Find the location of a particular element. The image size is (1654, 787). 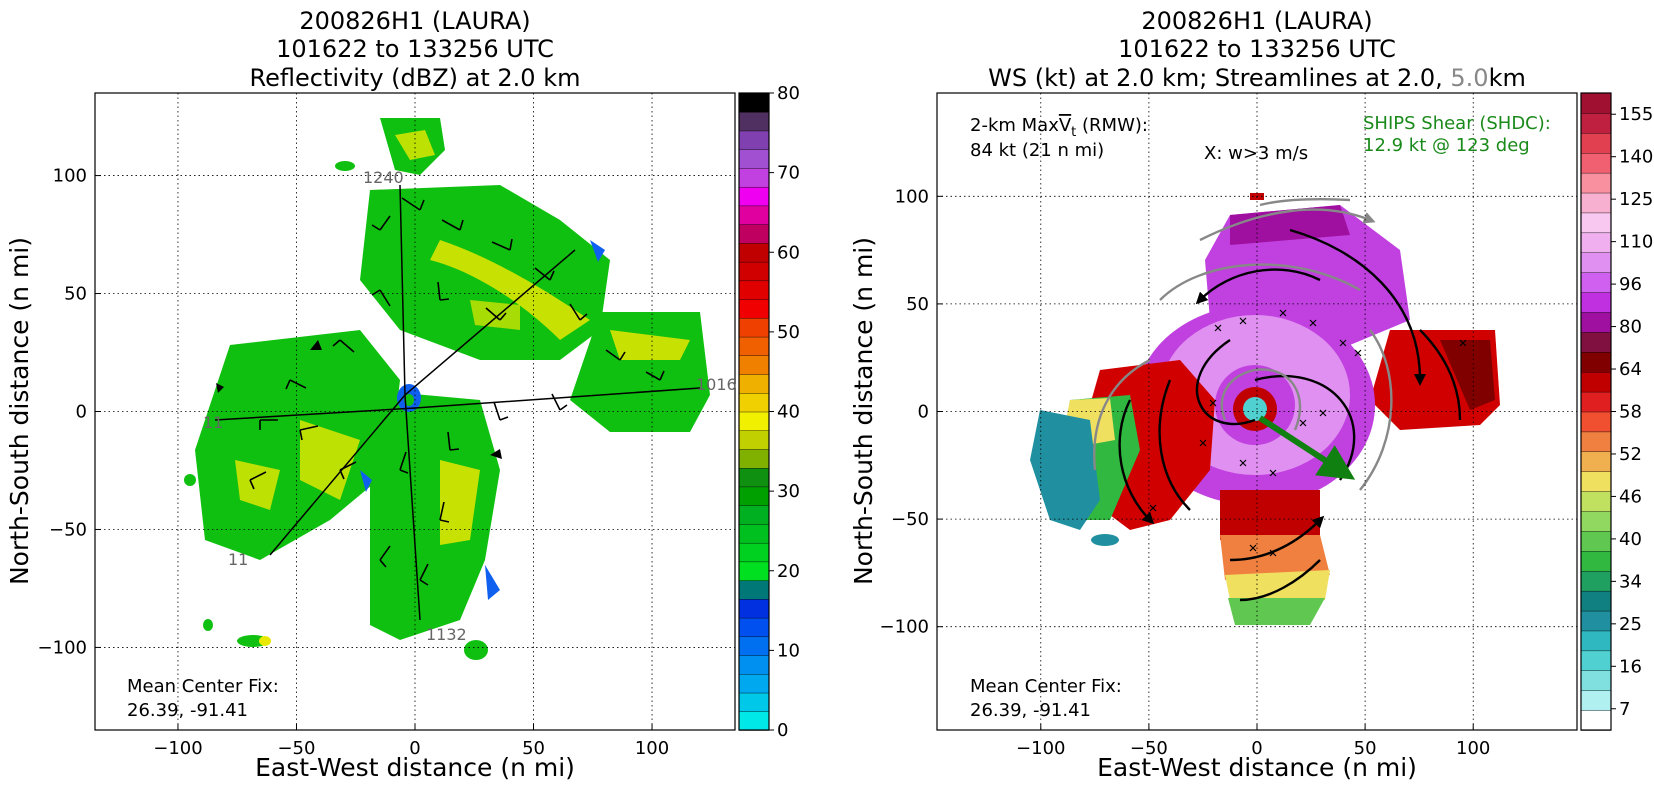

left-title-line2: 101622 to 133256 UTC is located at coordinates (415, 49).